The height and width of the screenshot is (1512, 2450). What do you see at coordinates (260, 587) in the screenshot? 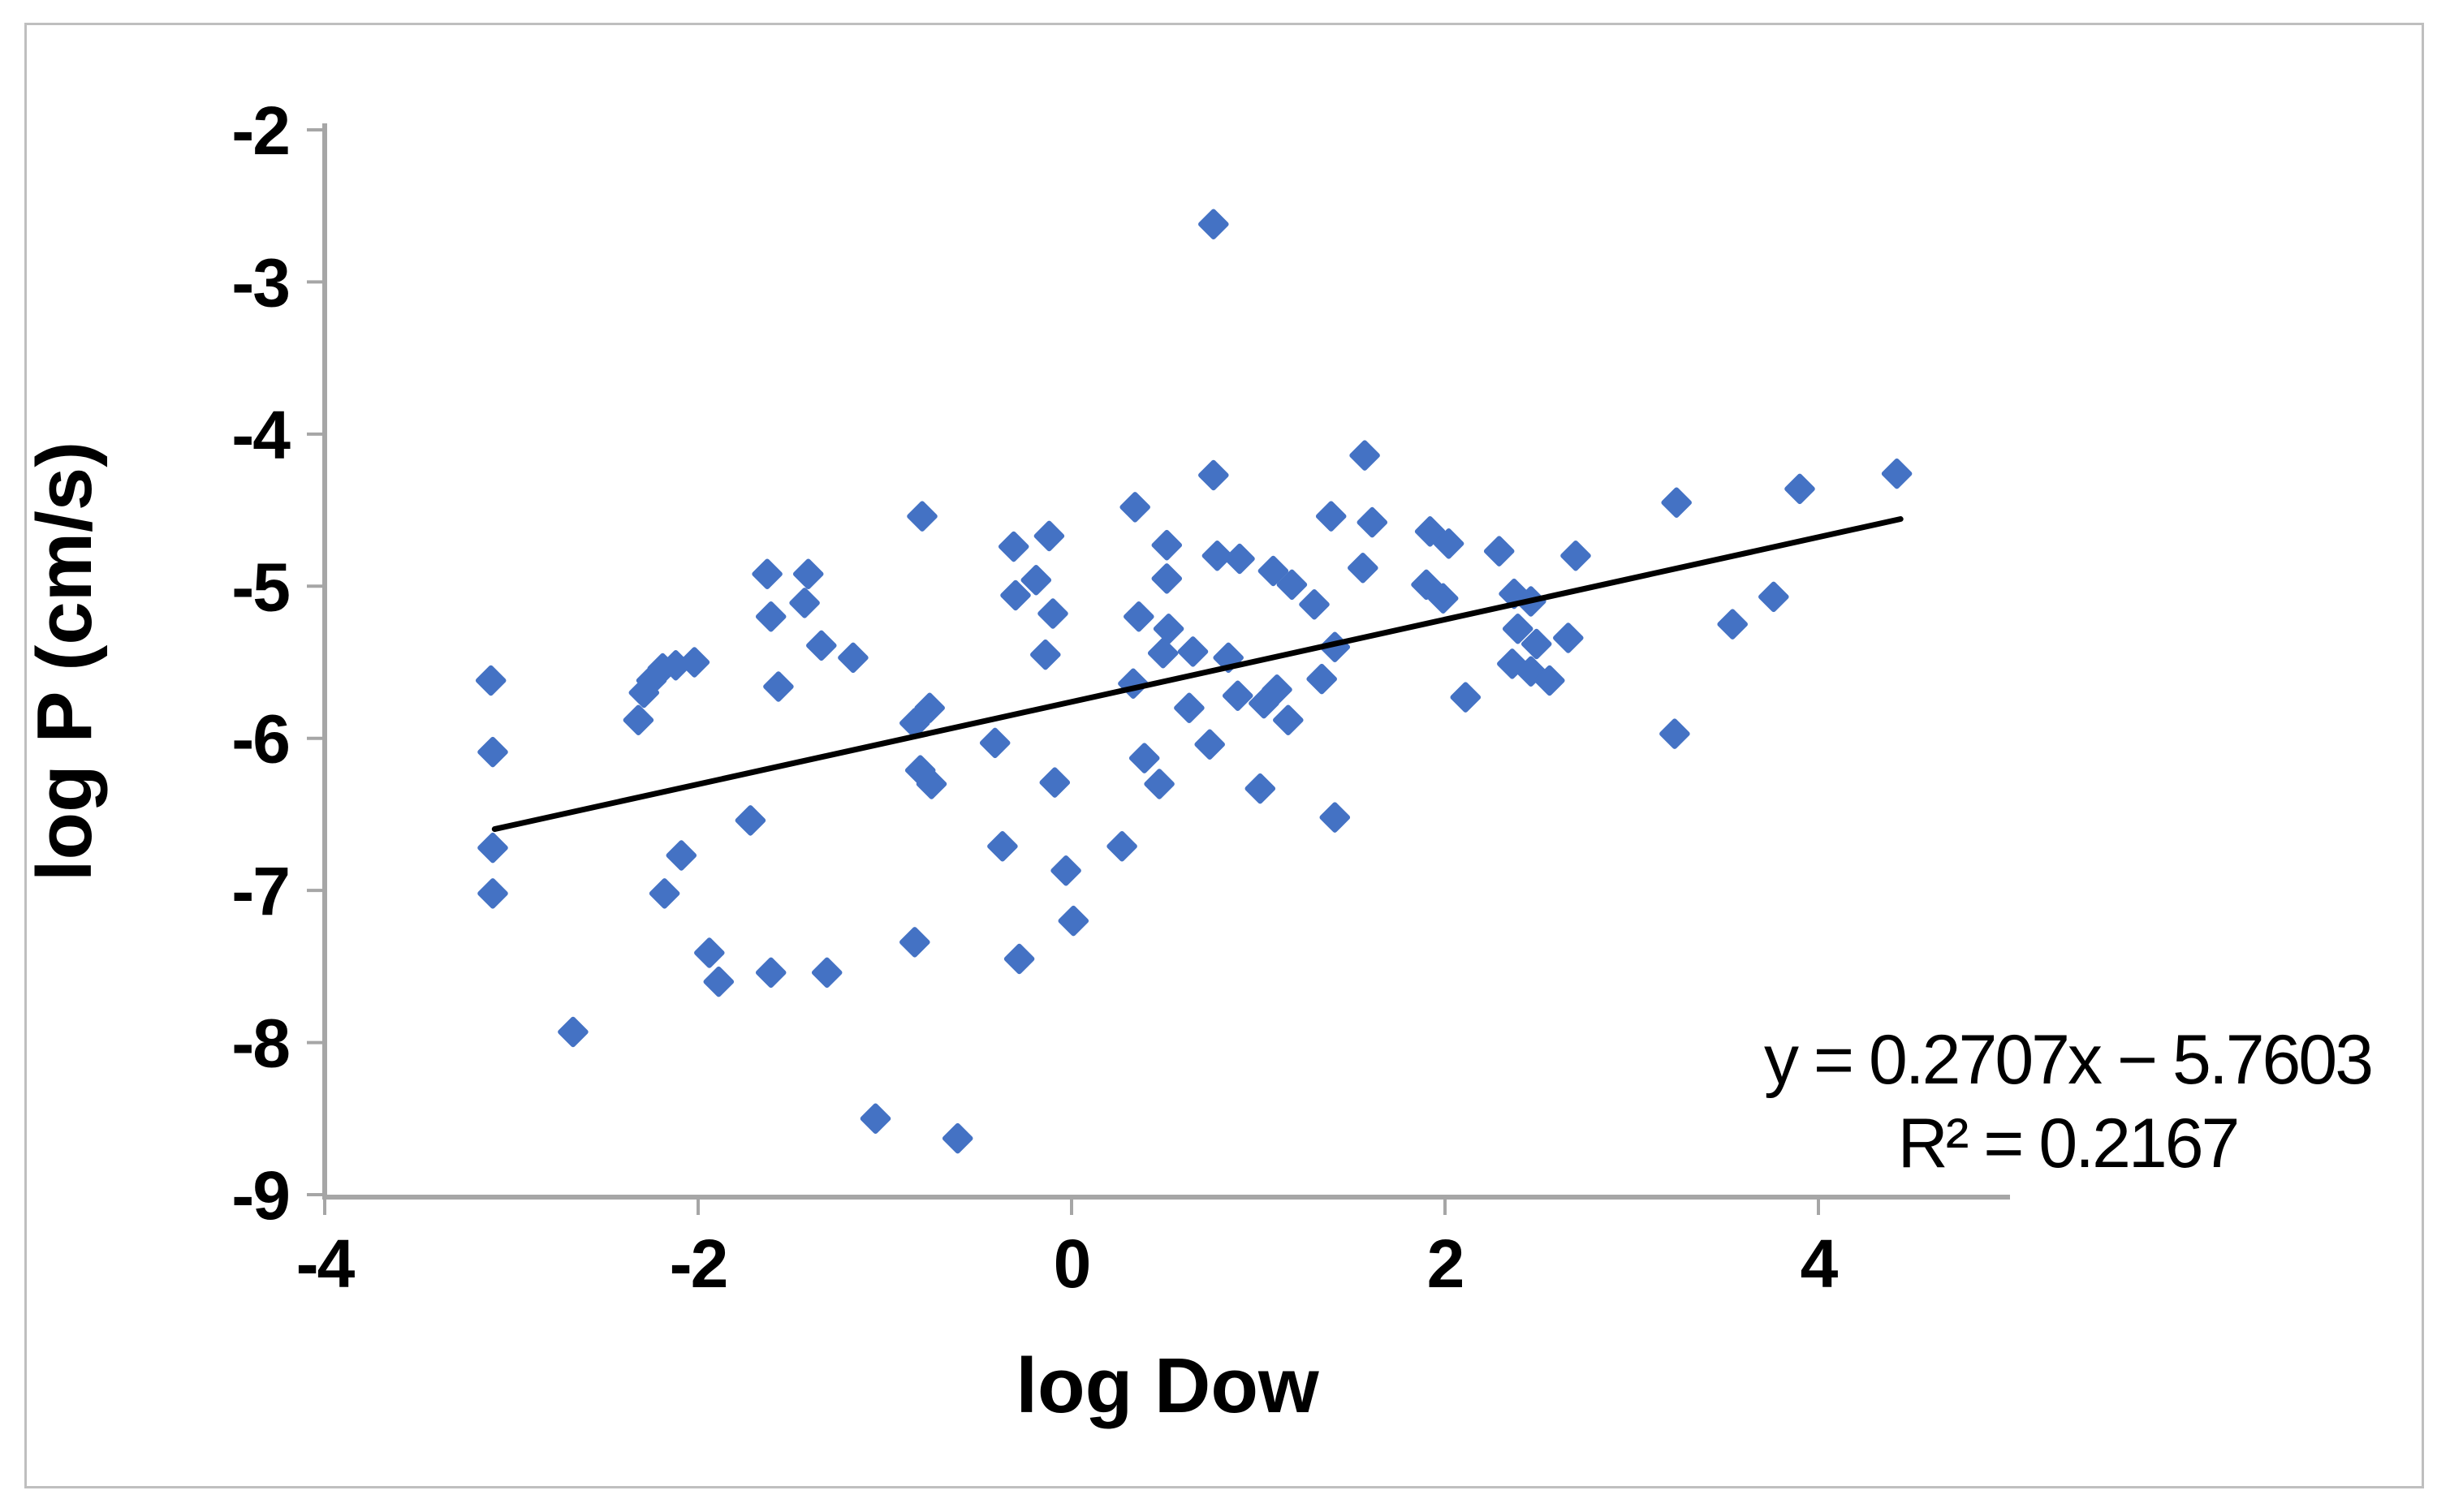
I see `y-tick-label: -5` at bounding box center [260, 587].